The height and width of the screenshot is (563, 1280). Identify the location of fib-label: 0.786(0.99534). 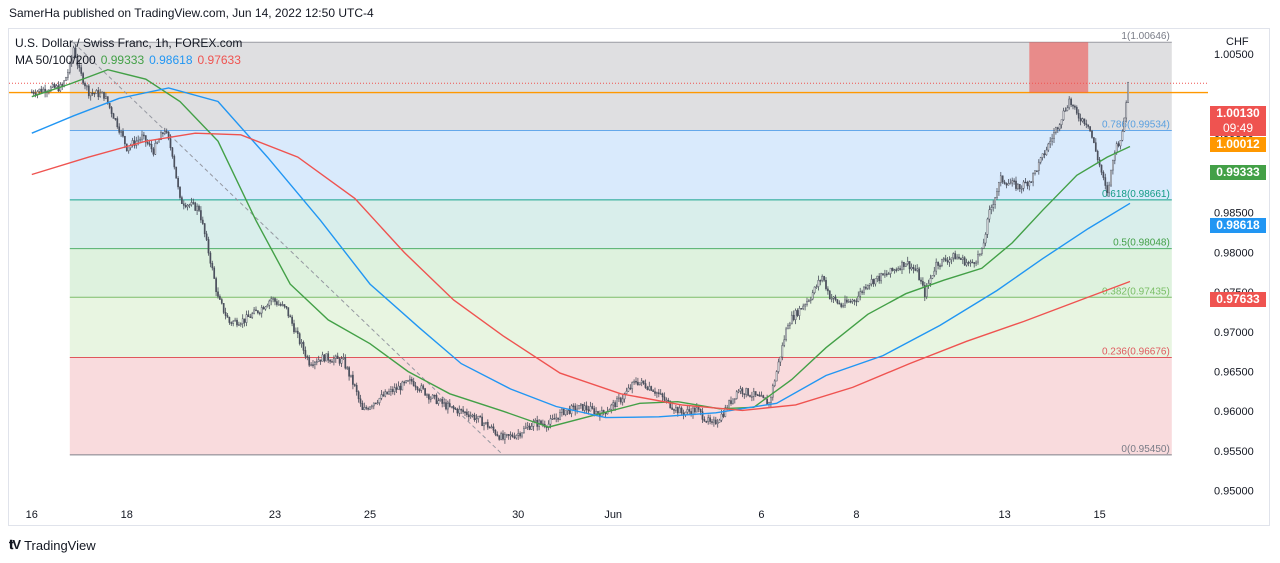
(1136, 125).